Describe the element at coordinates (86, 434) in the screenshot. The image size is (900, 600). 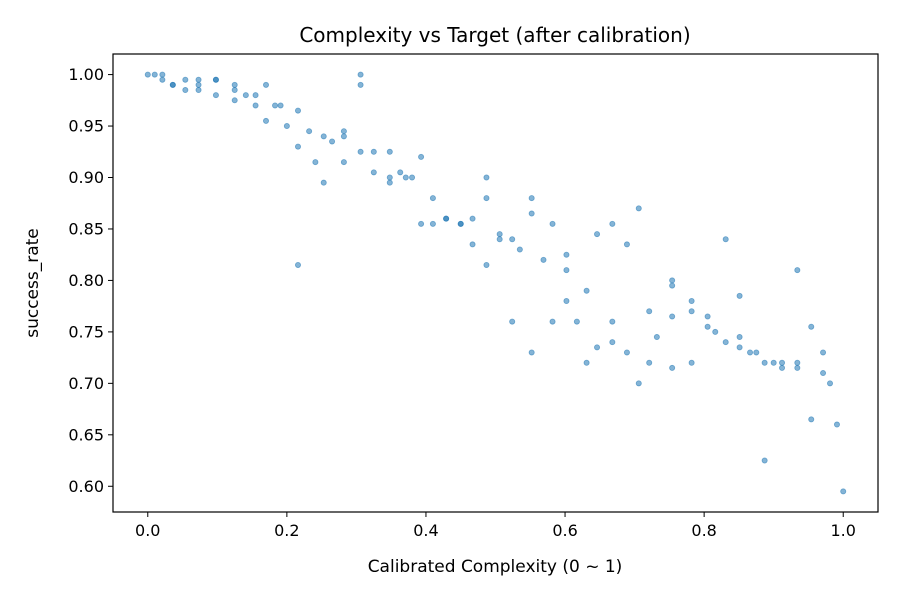
I see `y-tick-label: 0.65` at that location.